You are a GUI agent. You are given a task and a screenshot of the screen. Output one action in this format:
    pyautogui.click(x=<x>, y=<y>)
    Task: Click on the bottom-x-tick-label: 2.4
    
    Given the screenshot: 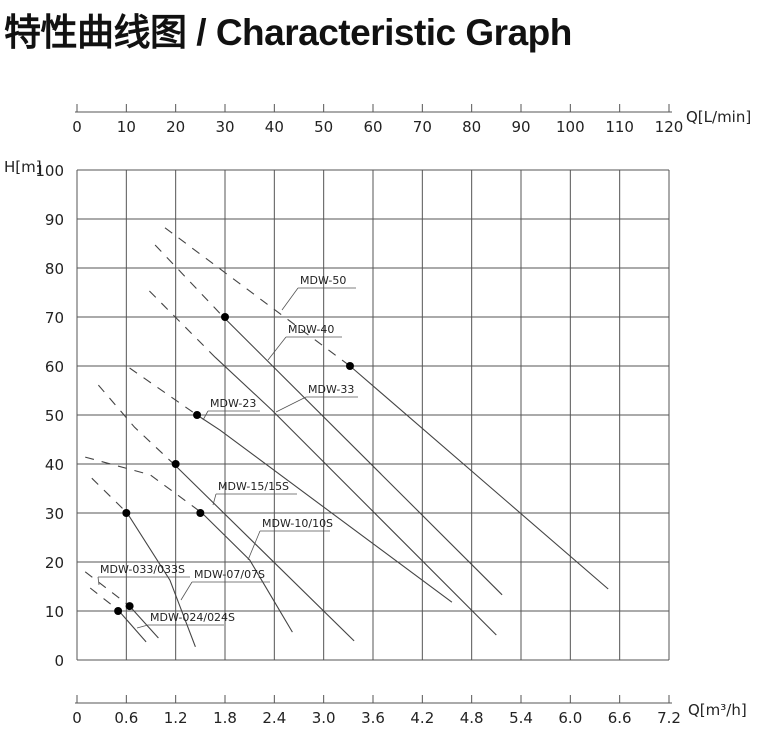 What is the action you would take?
    pyautogui.click(x=274, y=718)
    